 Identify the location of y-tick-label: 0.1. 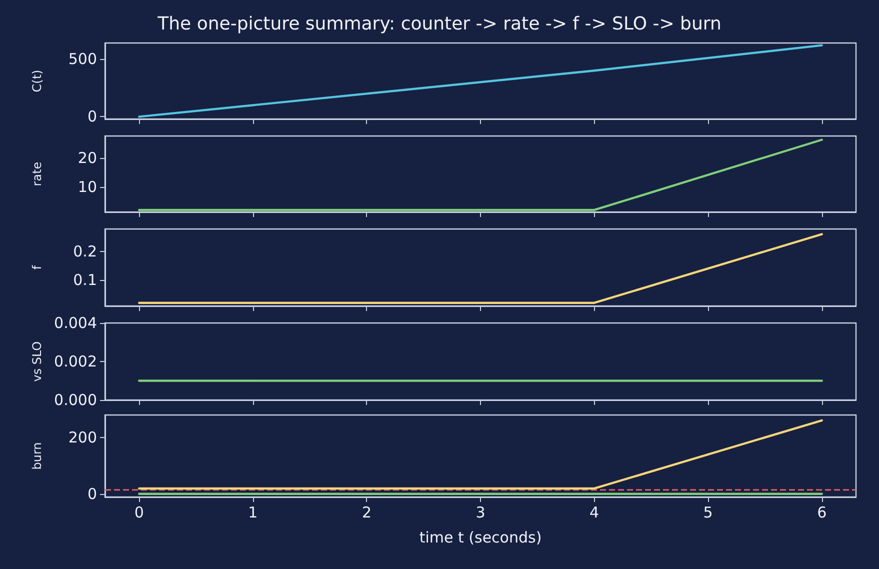
(85, 279).